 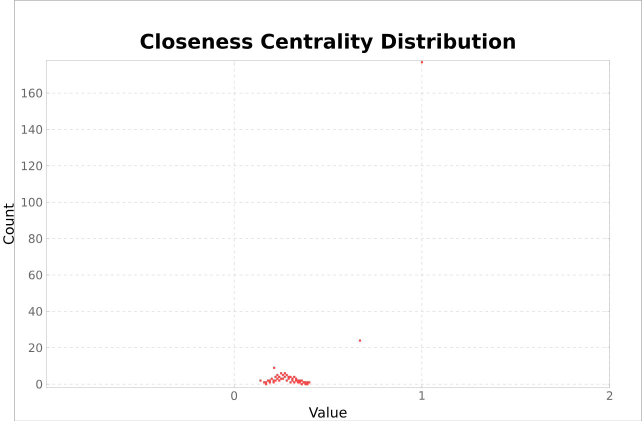 I want to click on y-tick-label: 160, so click(x=32, y=93).